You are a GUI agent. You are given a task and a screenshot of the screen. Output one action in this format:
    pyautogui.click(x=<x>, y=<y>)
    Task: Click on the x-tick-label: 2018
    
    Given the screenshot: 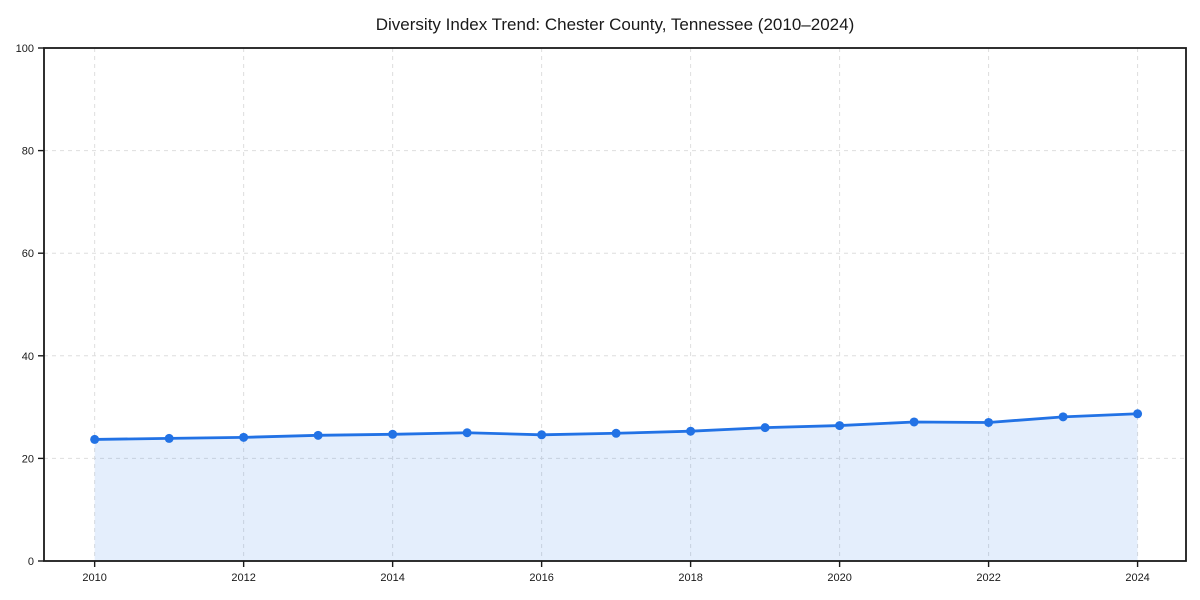 What is the action you would take?
    pyautogui.click(x=690, y=578)
    